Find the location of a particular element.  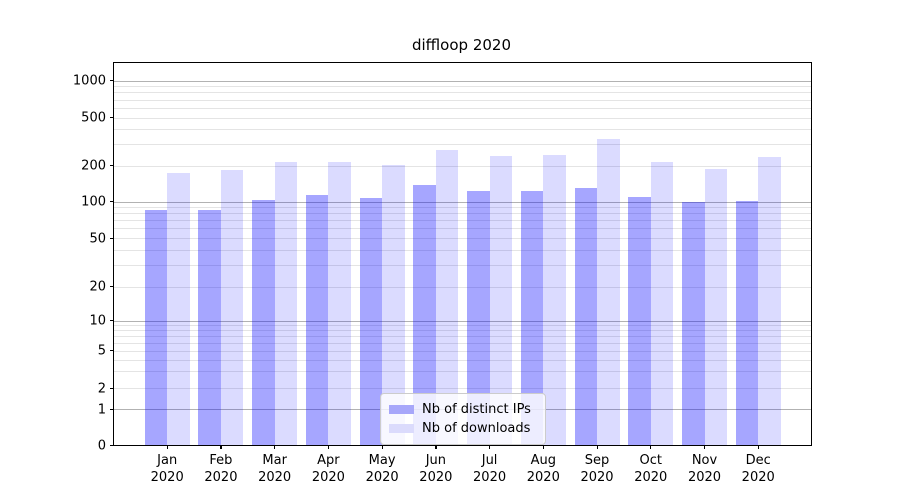

x-tick-label: Sep 2020 is located at coordinates (597, 469).